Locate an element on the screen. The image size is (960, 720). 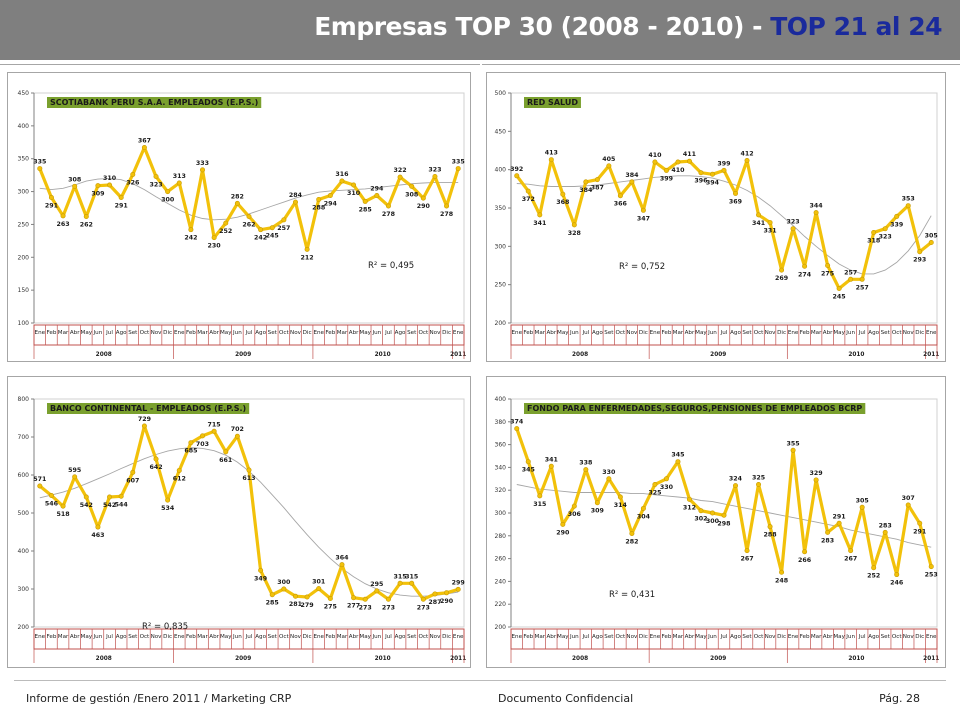
month-label: Set is located at coordinates (273, 333).